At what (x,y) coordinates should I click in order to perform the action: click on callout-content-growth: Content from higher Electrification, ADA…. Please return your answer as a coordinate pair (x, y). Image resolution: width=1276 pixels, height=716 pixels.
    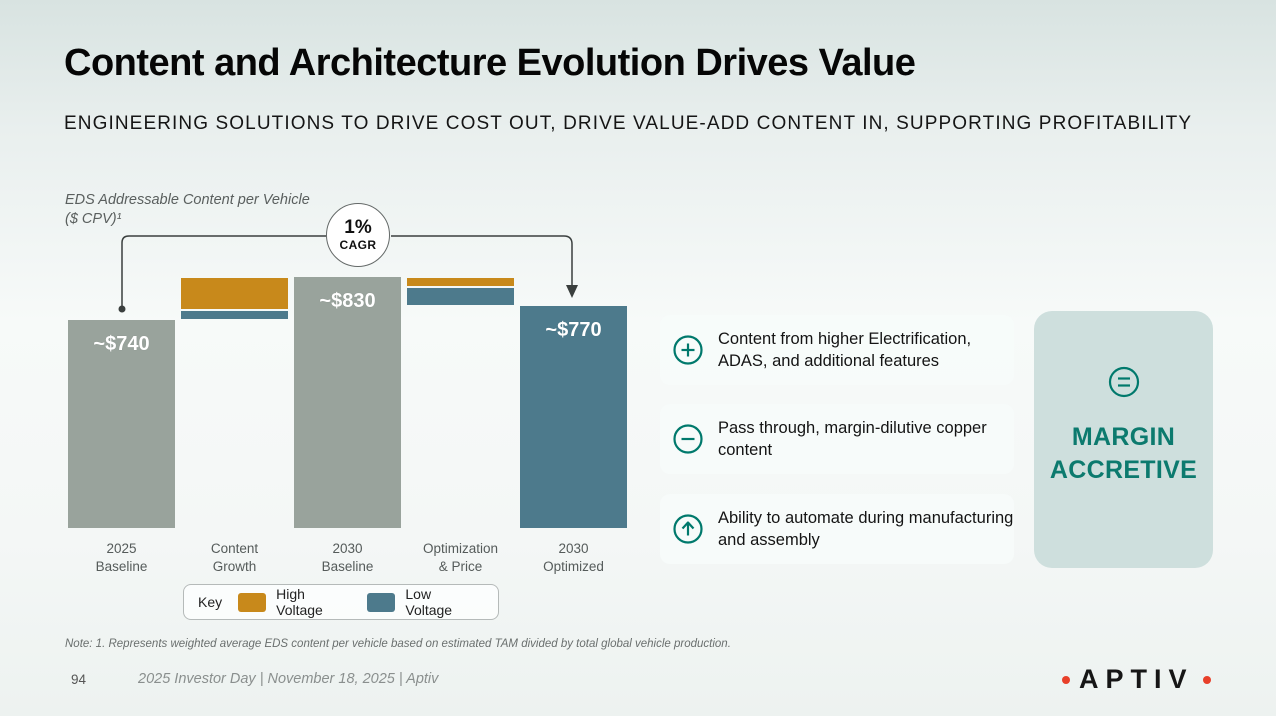
    Looking at the image, I should click on (837, 350).